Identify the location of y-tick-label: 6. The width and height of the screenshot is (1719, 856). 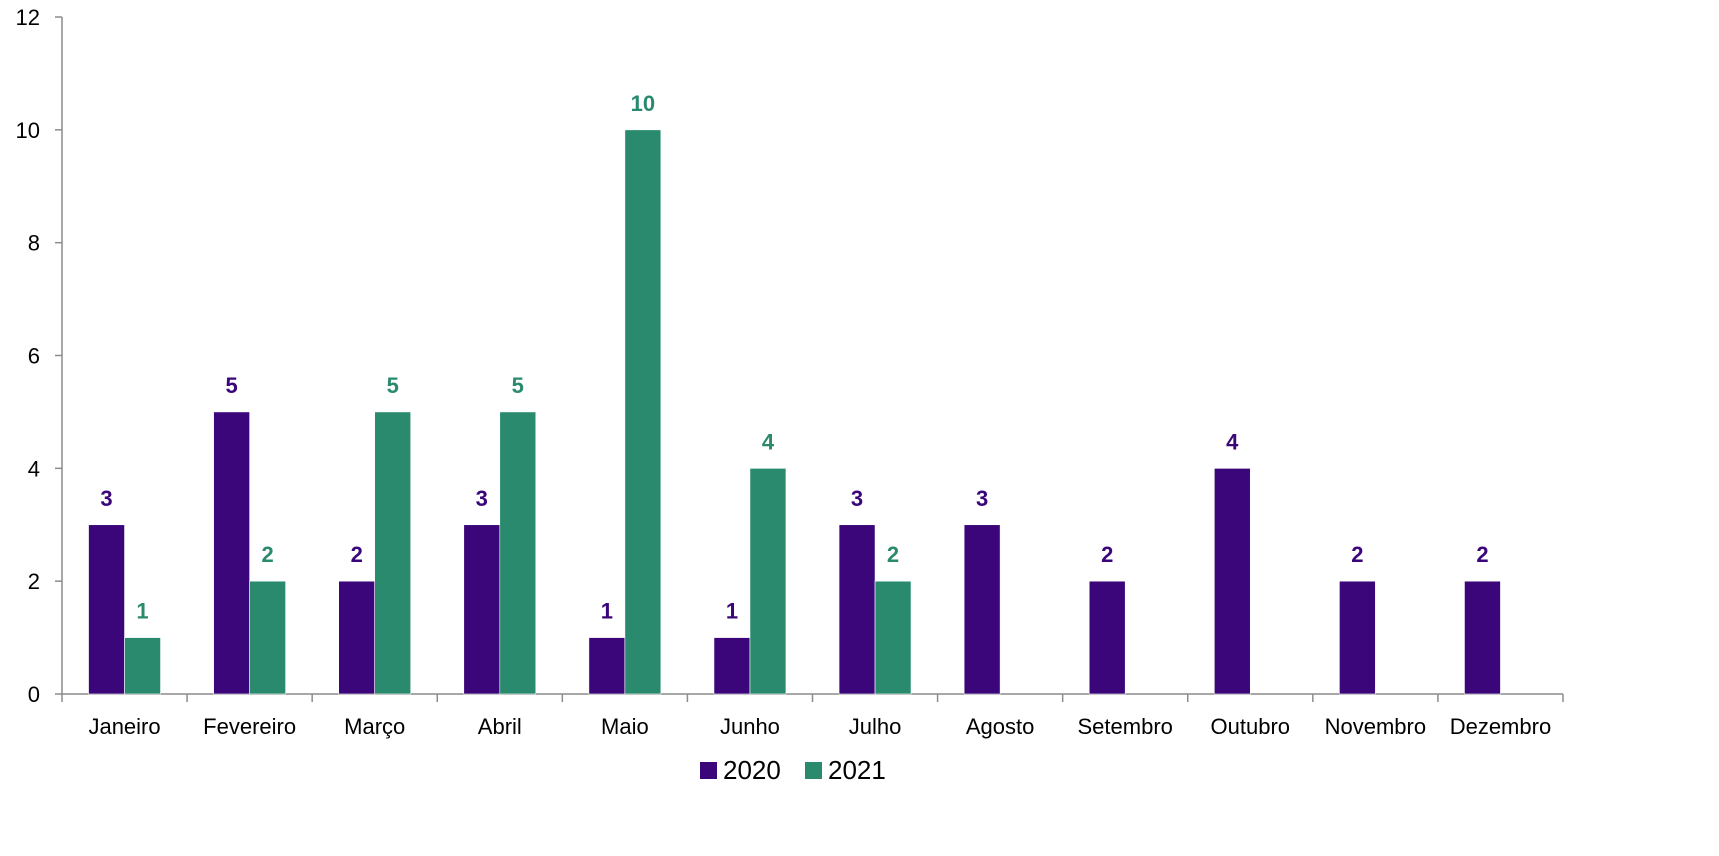
(34, 356).